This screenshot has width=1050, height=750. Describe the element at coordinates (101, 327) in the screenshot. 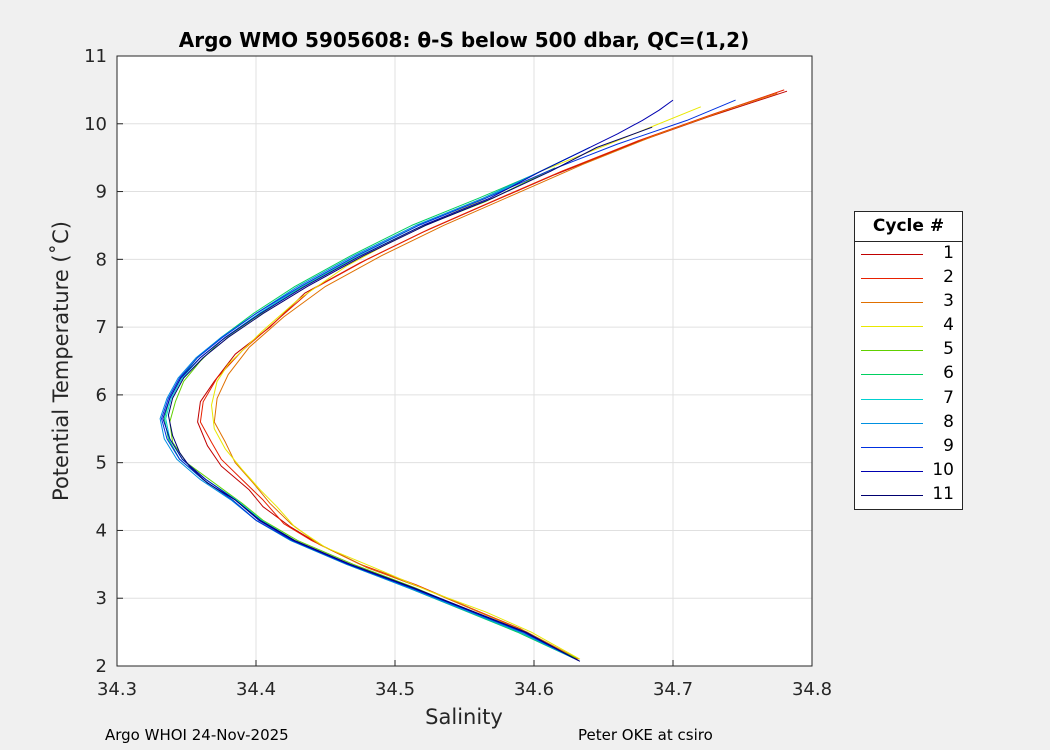

I see `y-tick-label: 7` at that location.